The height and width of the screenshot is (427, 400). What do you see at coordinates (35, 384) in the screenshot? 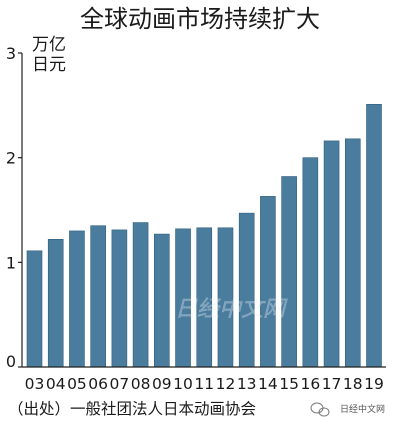
I see `x-tick-label: 03` at bounding box center [35, 384].